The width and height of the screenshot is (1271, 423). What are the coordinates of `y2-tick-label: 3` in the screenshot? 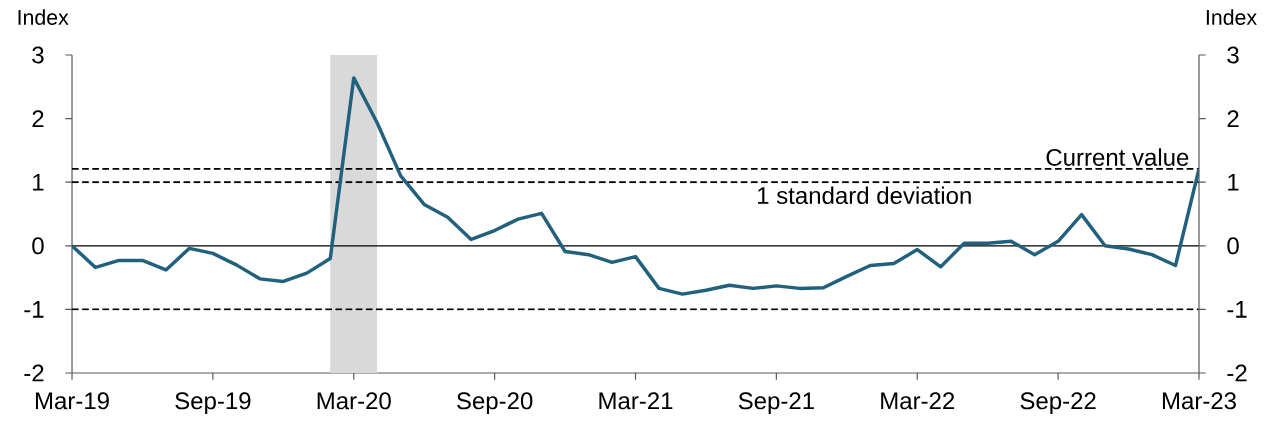 It's located at (1233, 55).